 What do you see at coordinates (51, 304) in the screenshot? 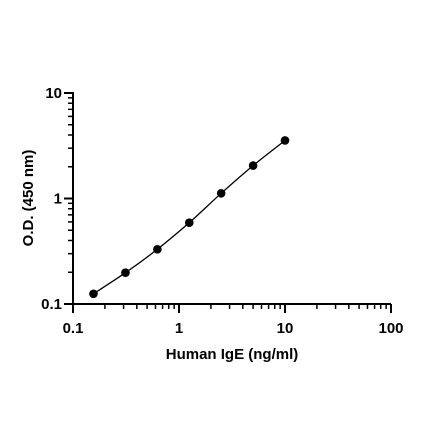
I see `y-tick-label: 0.1` at bounding box center [51, 304].